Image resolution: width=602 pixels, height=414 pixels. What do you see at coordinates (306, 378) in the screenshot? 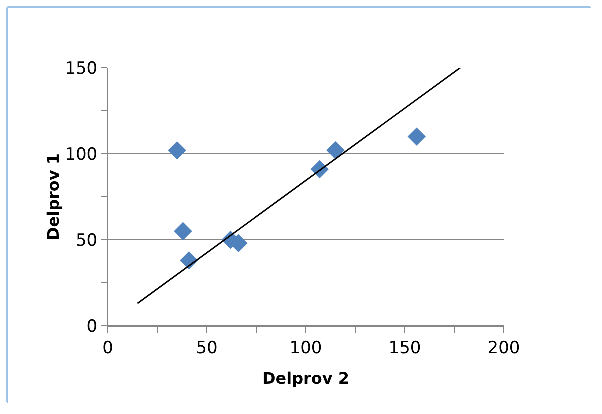
I see `x-axis-title: Delprov 2` at bounding box center [306, 378].